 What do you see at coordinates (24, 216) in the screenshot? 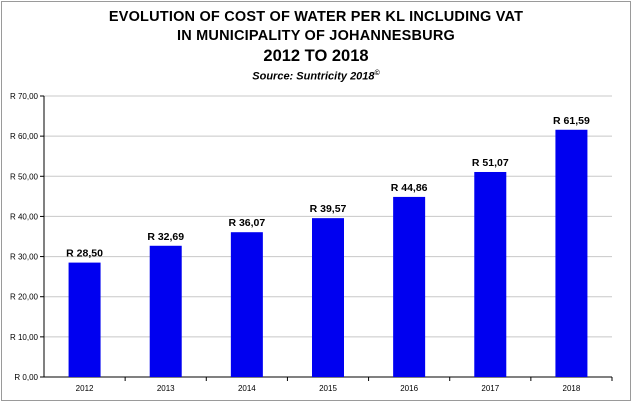
I see `y-tick-label: R 40,00` at bounding box center [24, 216].